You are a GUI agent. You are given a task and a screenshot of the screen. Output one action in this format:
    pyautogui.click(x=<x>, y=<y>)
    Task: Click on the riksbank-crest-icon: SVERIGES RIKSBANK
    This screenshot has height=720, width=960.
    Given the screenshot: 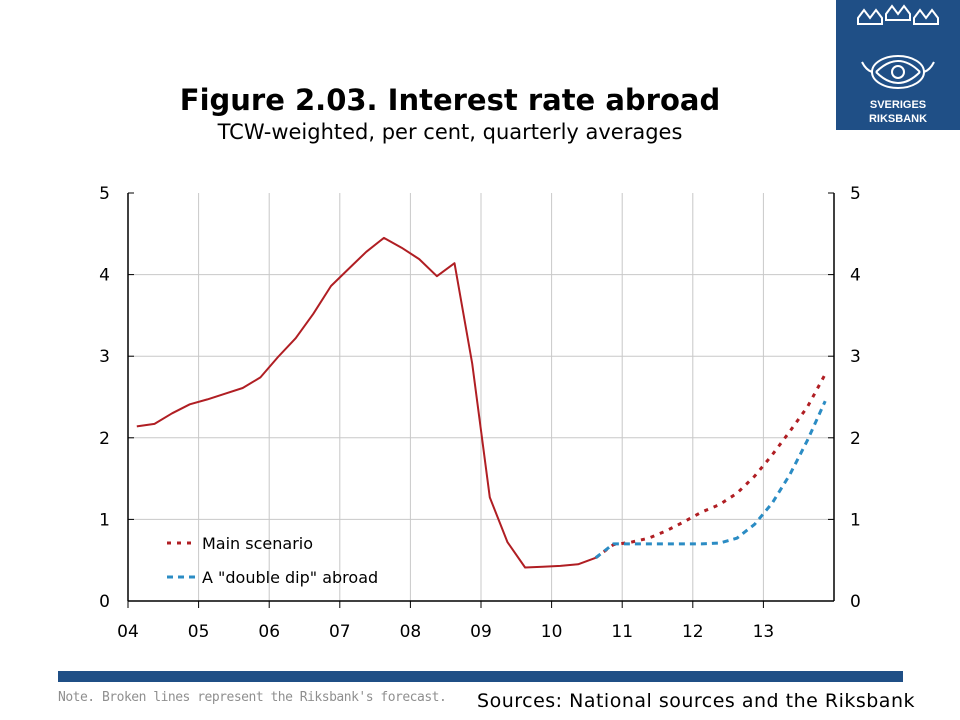 What is the action you would take?
    pyautogui.click(x=898, y=64)
    